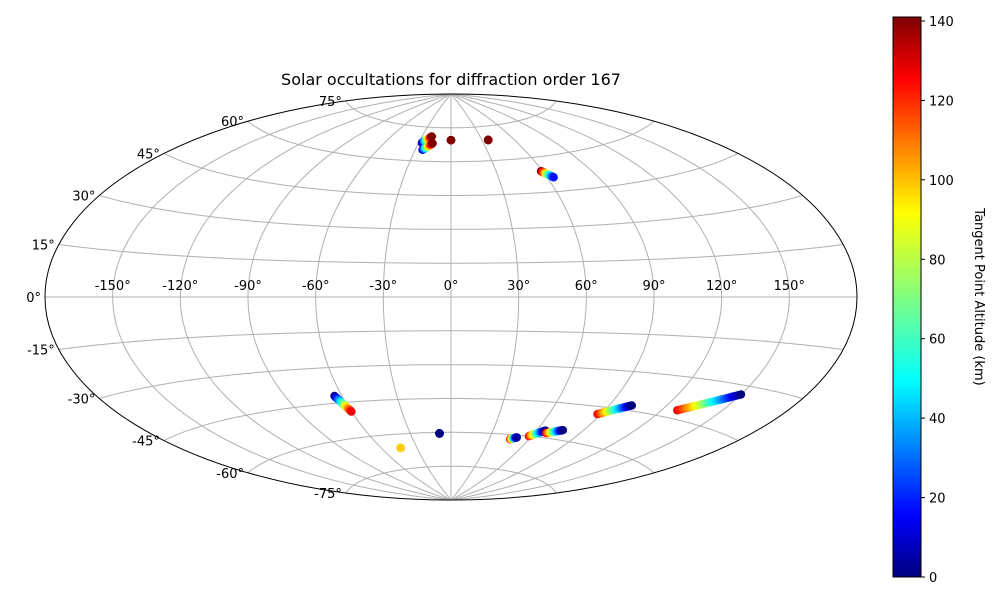  What do you see at coordinates (328, 494) in the screenshot?
I see `y-tick-label: -75°` at bounding box center [328, 494].